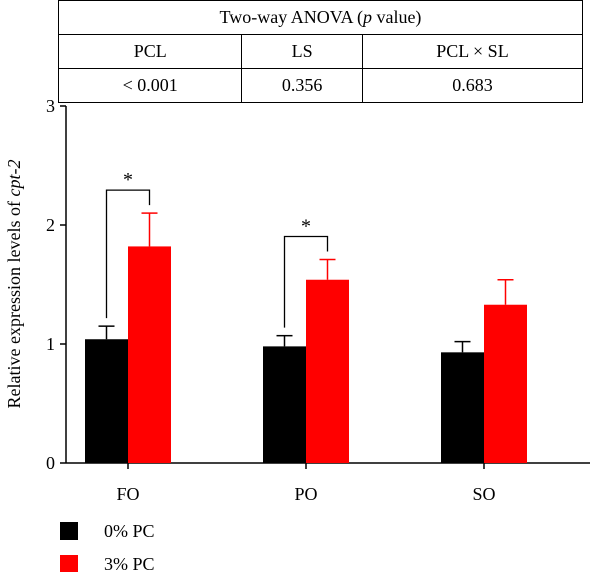 This screenshot has width=600, height=572. I want to click on y-axis-label: Relative expression levels of cpt-2, so click(14, 284).